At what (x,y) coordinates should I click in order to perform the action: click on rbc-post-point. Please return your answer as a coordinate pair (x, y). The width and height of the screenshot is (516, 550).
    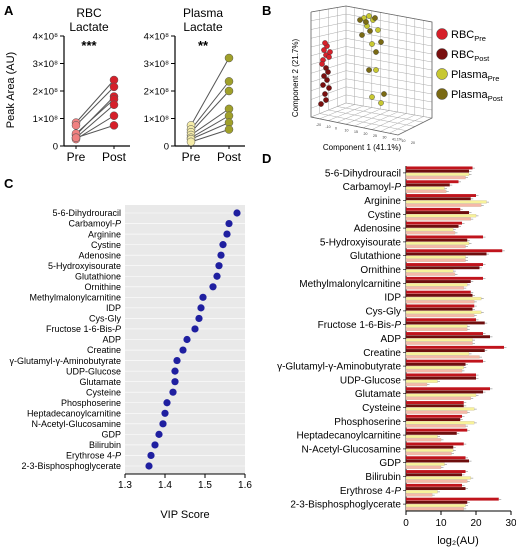
    Looking at the image, I should click on (114, 87).